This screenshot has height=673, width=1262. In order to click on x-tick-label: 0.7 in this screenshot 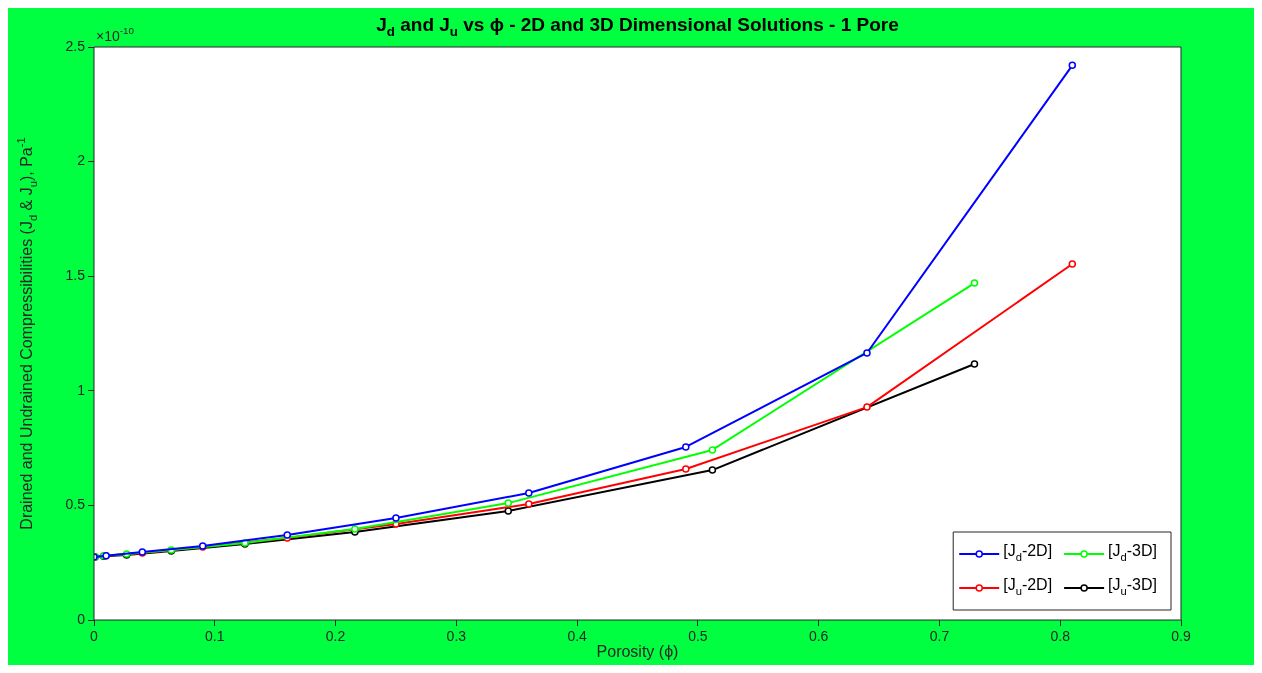, I will do `click(939, 636)`.